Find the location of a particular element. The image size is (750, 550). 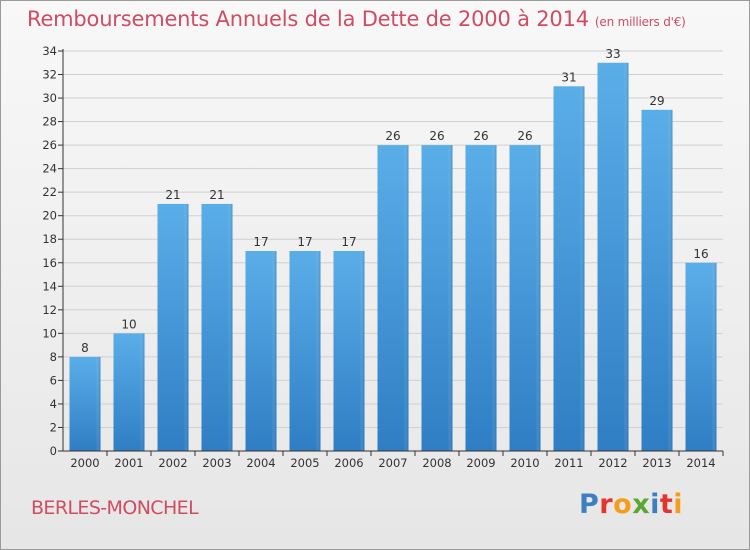

y-tick-label: 6 is located at coordinates (53, 380).